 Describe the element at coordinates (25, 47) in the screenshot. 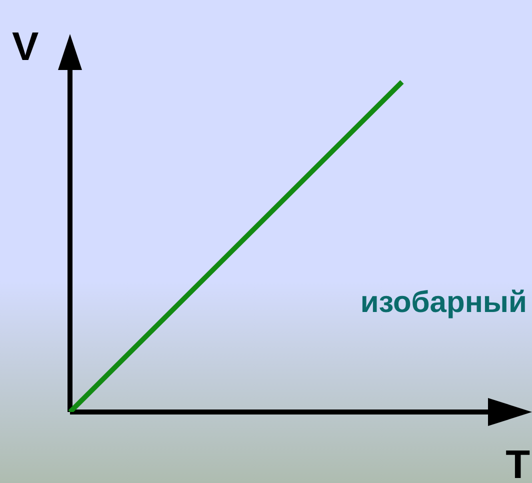

I see `y-axis-title: V` at that location.